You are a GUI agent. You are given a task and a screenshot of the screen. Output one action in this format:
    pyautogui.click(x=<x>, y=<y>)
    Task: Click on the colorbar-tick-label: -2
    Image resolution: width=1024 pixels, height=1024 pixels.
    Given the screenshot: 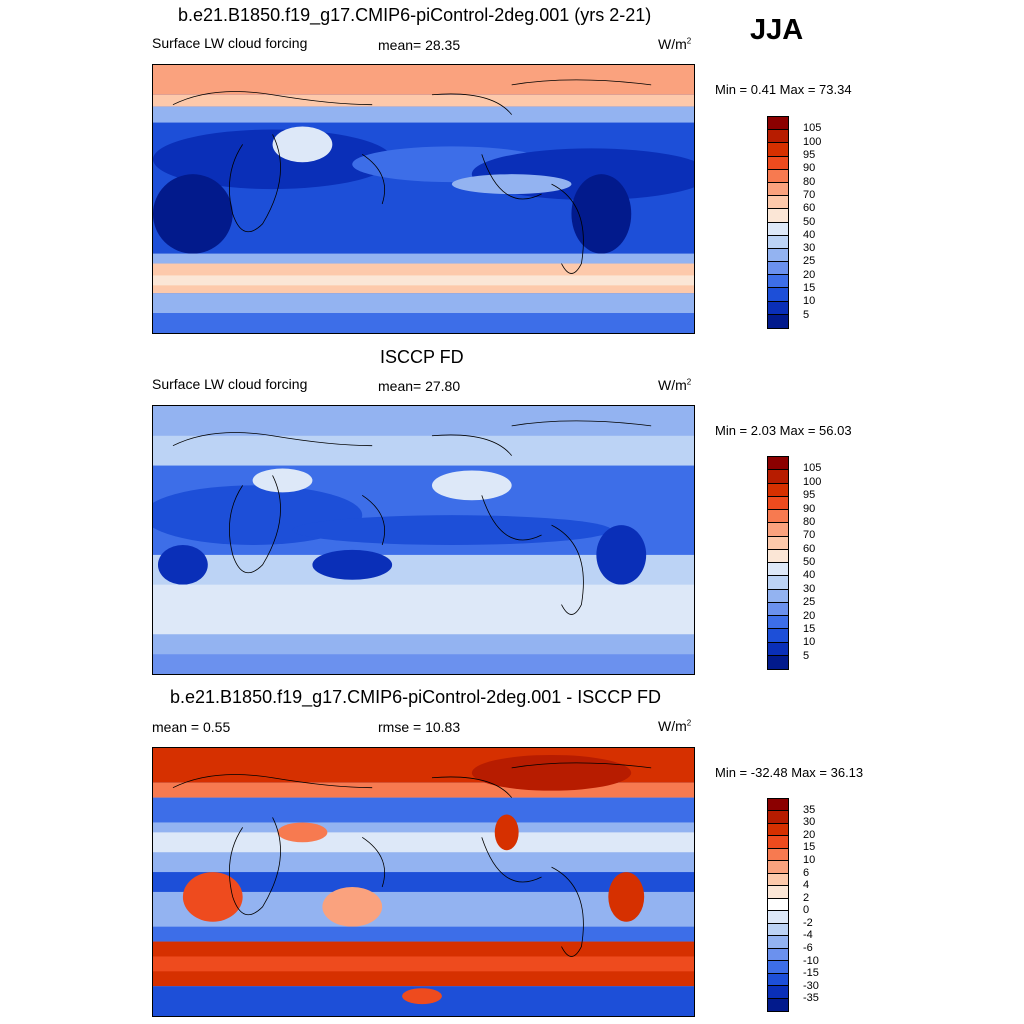 What is the action you would take?
    pyautogui.click(x=808, y=922)
    